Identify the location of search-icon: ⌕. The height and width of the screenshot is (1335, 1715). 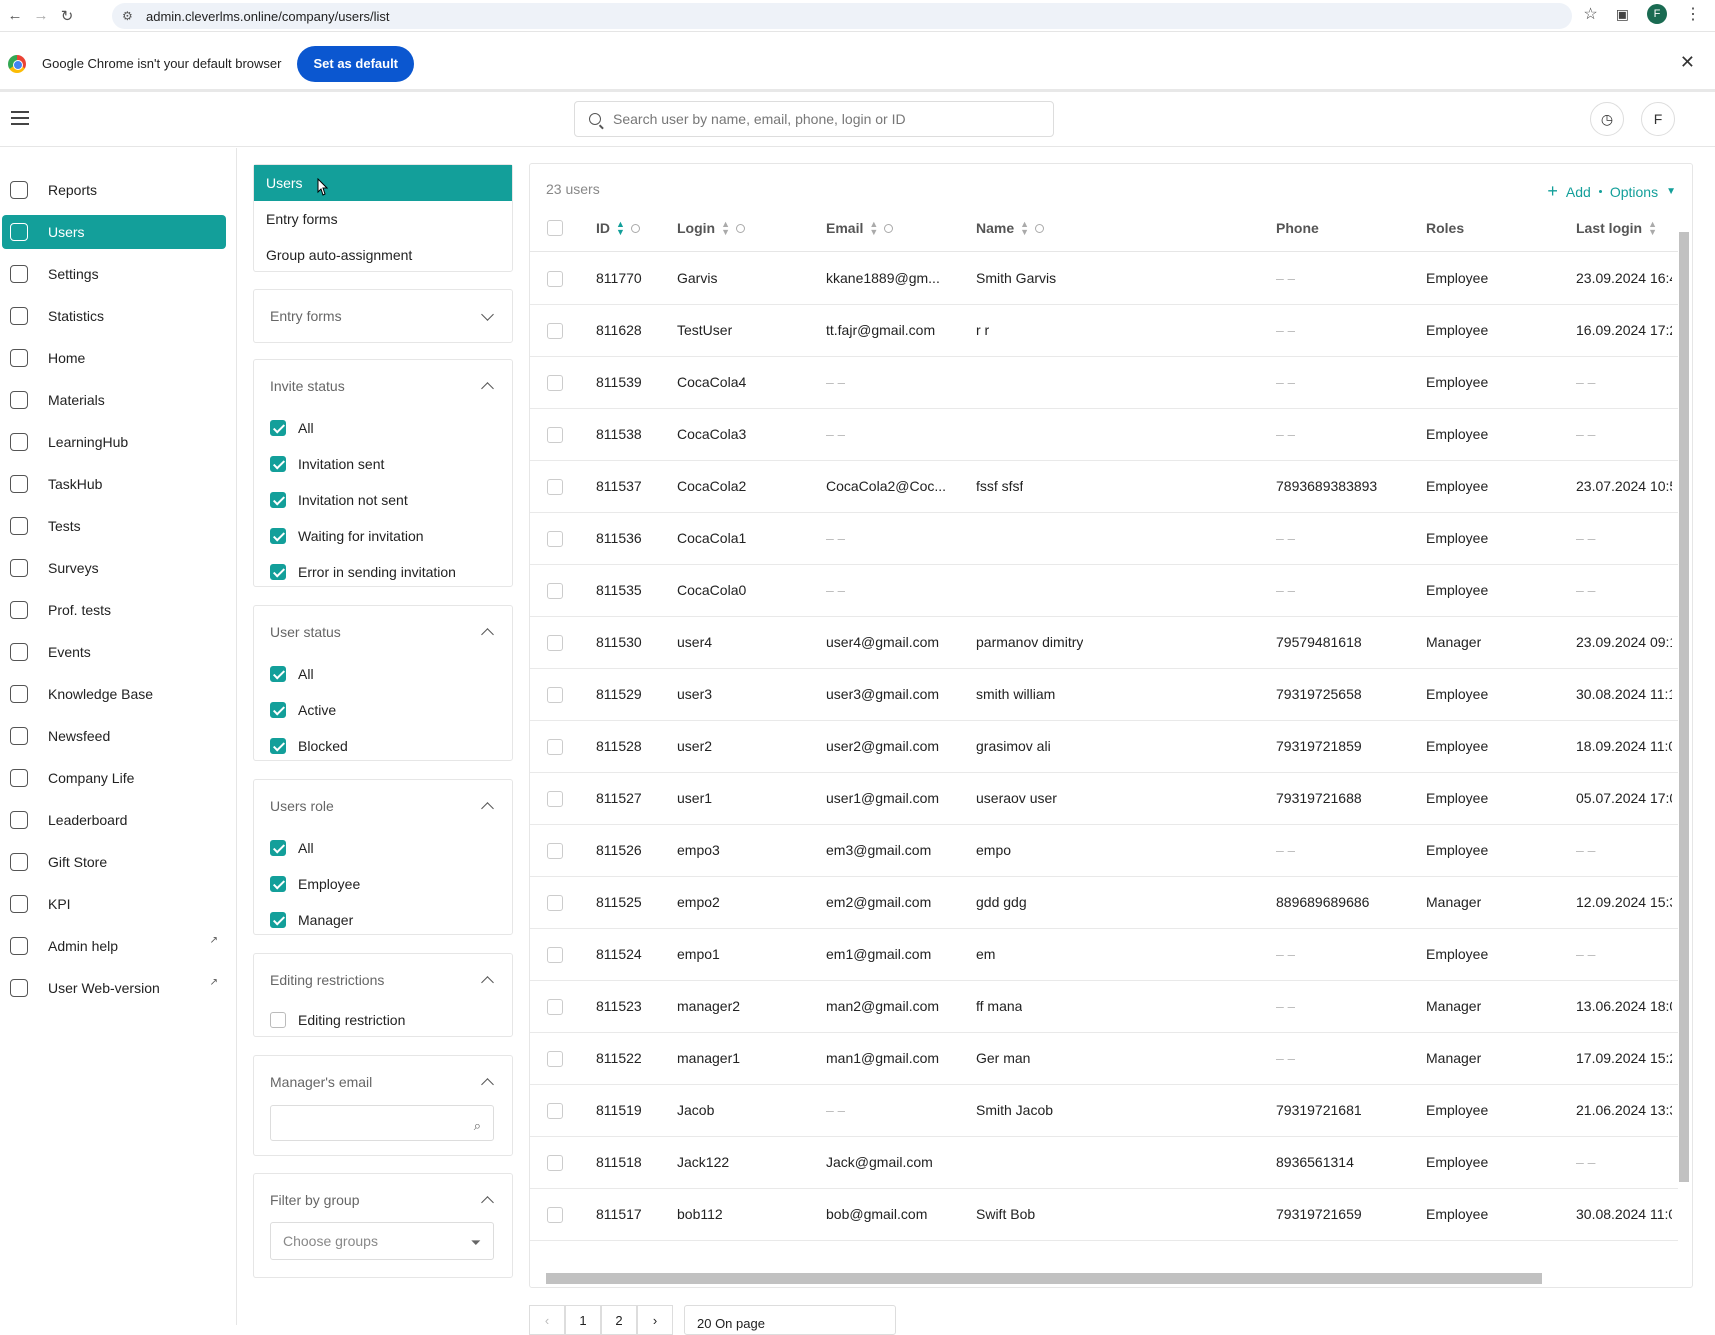
(477, 1125).